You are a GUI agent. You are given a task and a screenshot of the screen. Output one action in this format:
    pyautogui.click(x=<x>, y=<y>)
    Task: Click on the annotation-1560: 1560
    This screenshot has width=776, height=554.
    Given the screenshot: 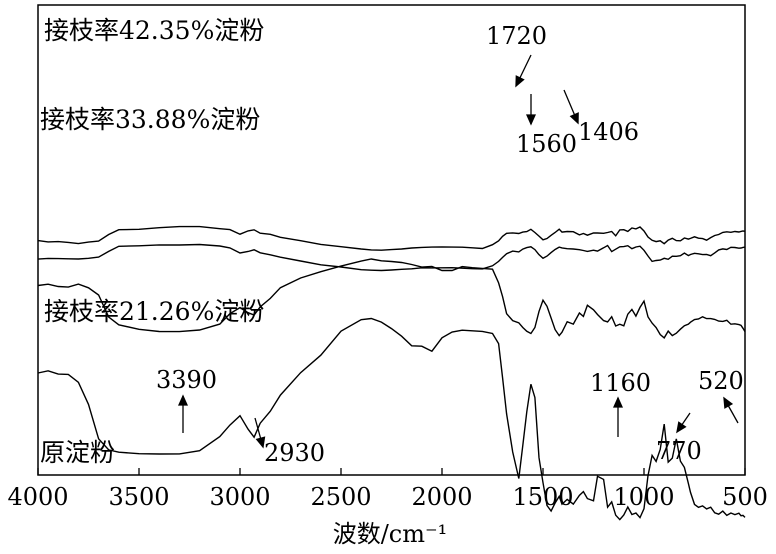 What is the action you would take?
    pyautogui.click(x=546, y=144)
    